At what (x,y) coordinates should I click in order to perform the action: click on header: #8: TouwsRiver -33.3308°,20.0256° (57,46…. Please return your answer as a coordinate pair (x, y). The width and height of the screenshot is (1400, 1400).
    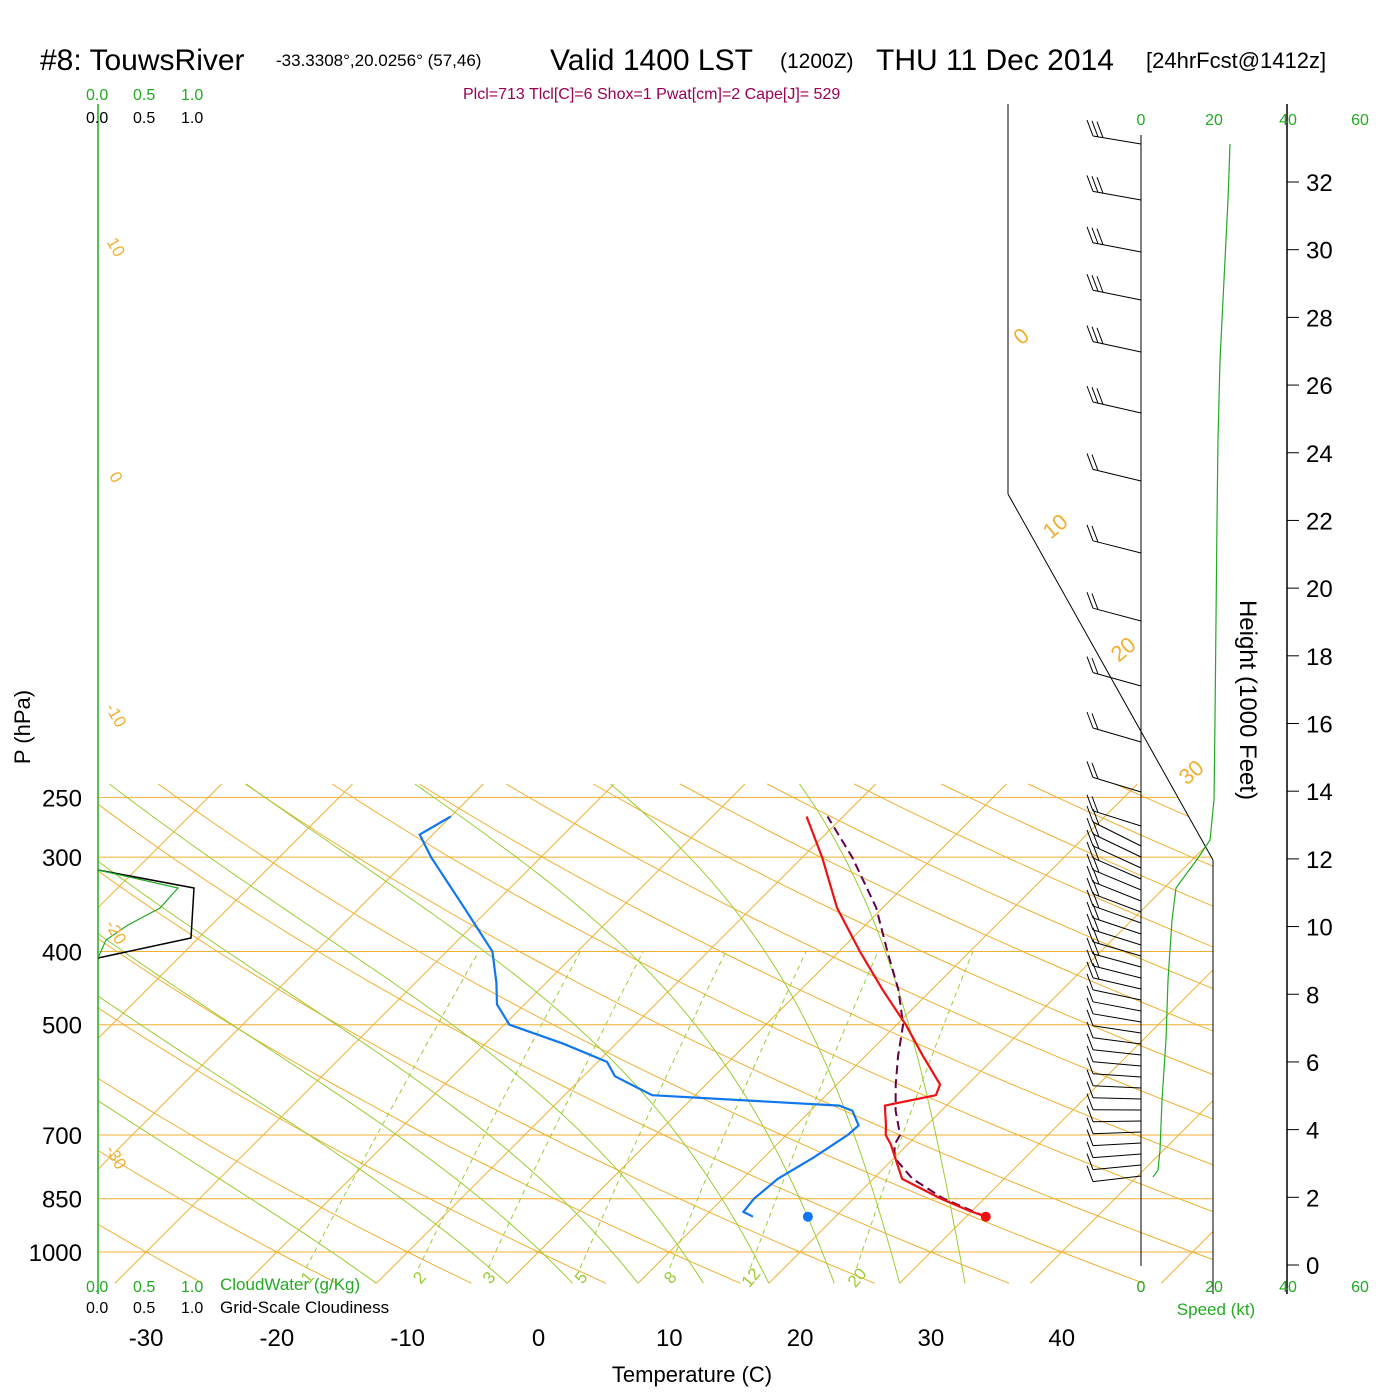
    Looking at the image, I should click on (683, 73).